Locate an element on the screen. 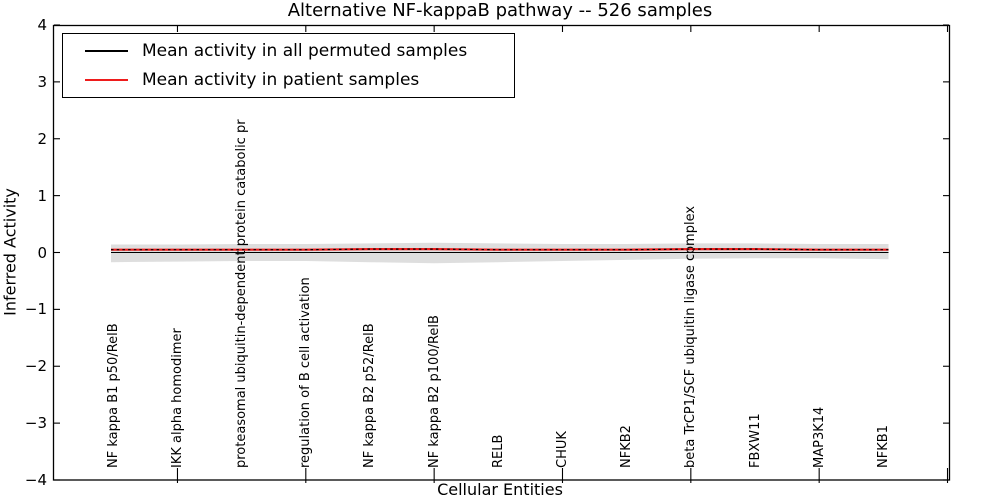 This screenshot has width=1000, height=500. x-tick-label: NF kappa B2 p100/RelB is located at coordinates (434, 391).